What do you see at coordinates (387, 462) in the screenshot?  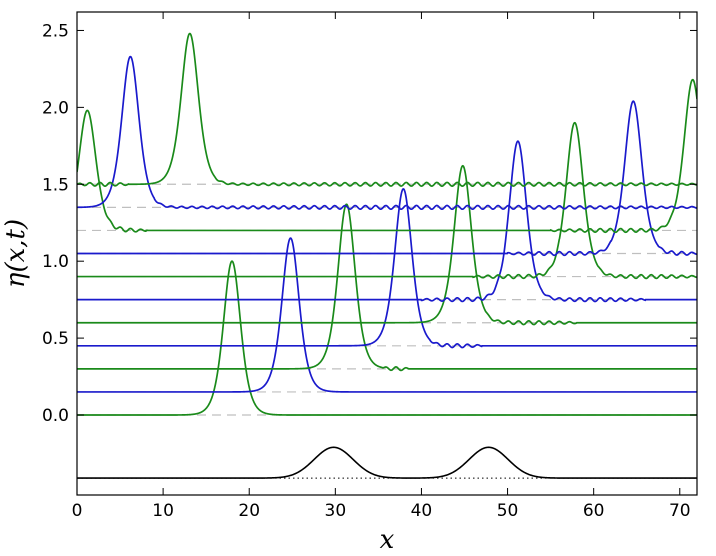 I see `bottom-profile` at bounding box center [387, 462].